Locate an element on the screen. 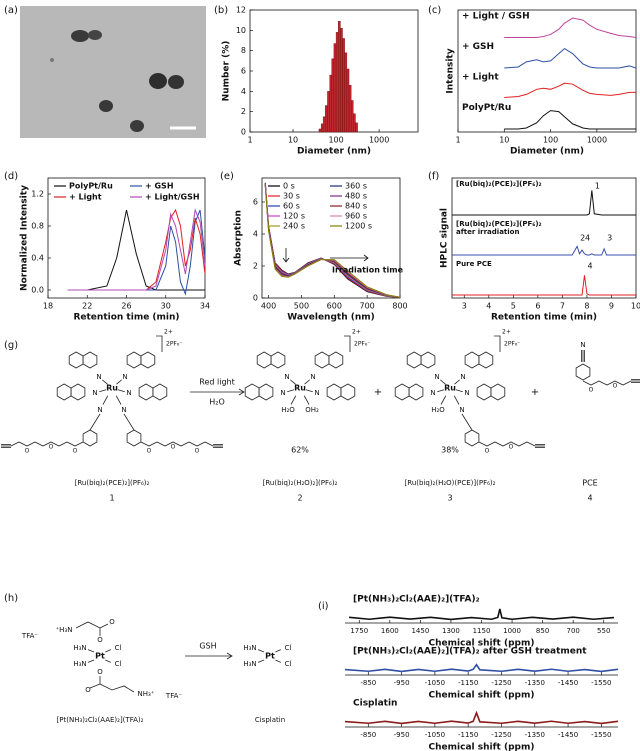 The height and width of the screenshot is (751, 640). panel-label: (i) is located at coordinates (323, 606).